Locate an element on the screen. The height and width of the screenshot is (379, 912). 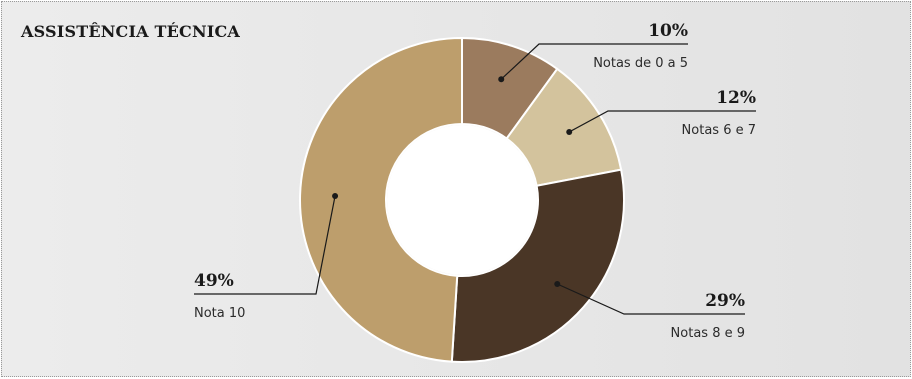
slice-percent-label: 12% is located at coordinates (736, 98).